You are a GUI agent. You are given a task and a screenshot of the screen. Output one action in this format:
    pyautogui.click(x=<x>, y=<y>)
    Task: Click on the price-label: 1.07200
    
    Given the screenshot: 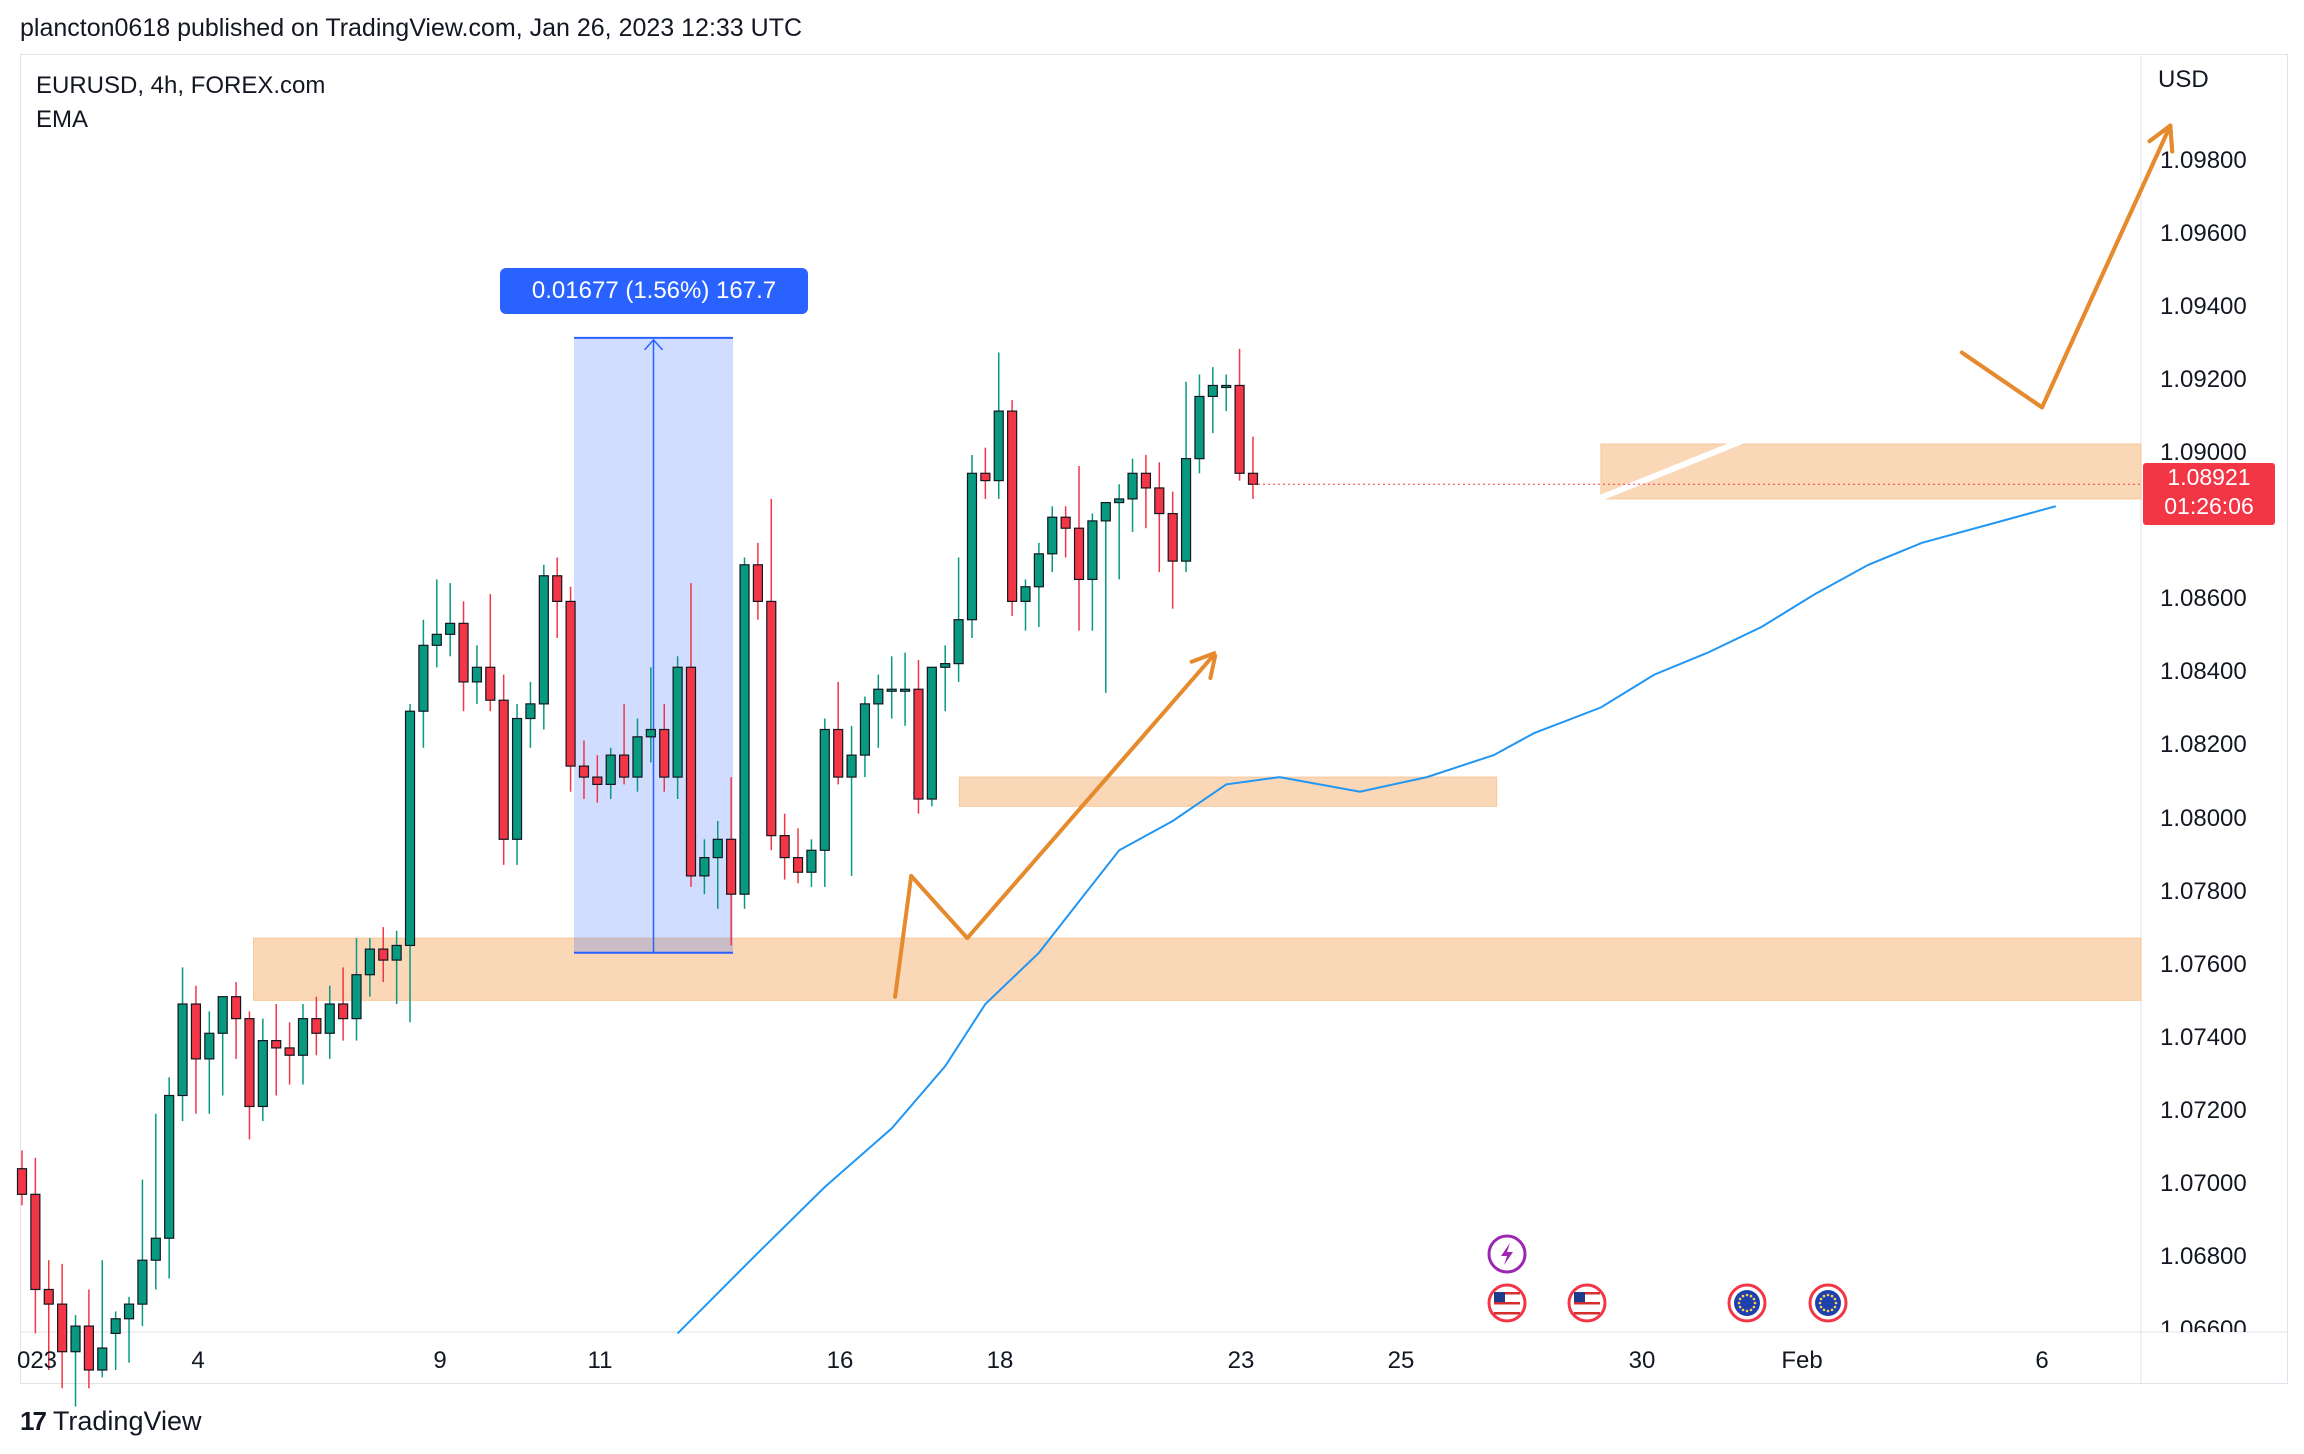 What is the action you would take?
    pyautogui.click(x=2203, y=1110)
    